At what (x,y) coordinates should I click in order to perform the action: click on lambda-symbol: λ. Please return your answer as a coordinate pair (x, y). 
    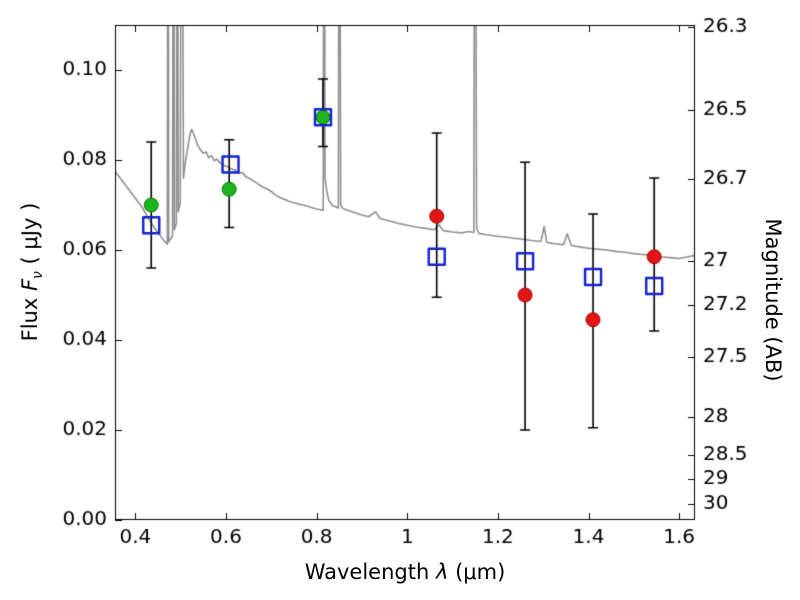
    Looking at the image, I should click on (442, 572).